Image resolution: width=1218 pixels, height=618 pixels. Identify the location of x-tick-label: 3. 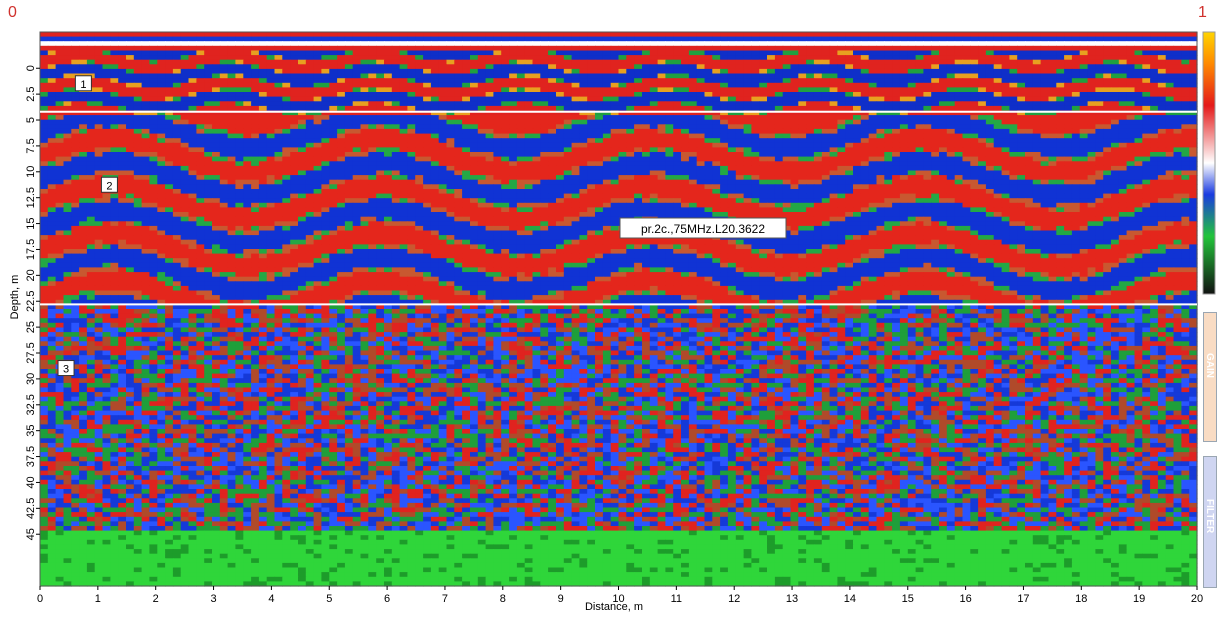
(213, 599).